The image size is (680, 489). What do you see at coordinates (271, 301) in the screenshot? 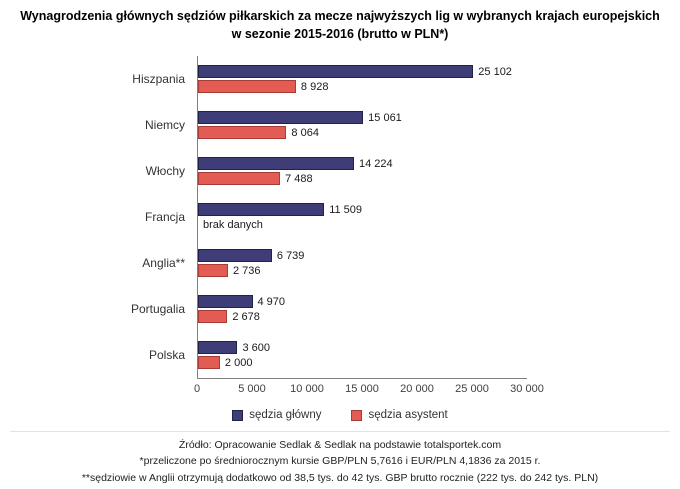
I see `value-label: 4 970` at bounding box center [271, 301].